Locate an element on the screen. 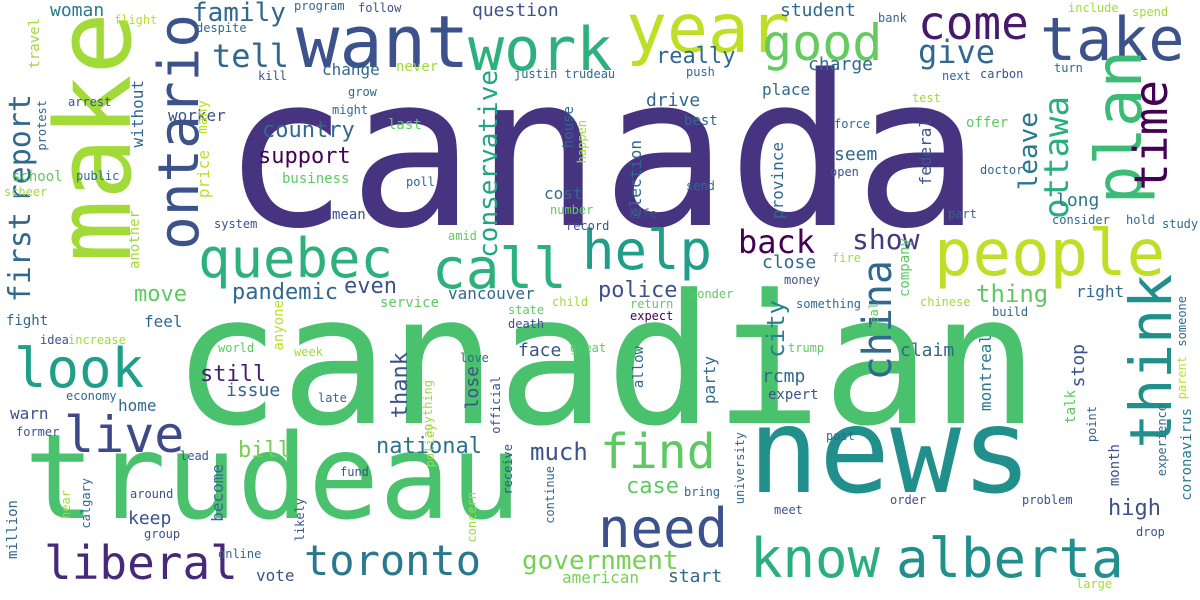 This screenshot has height=600, width=1200. word-travel: travel is located at coordinates (35, 43).